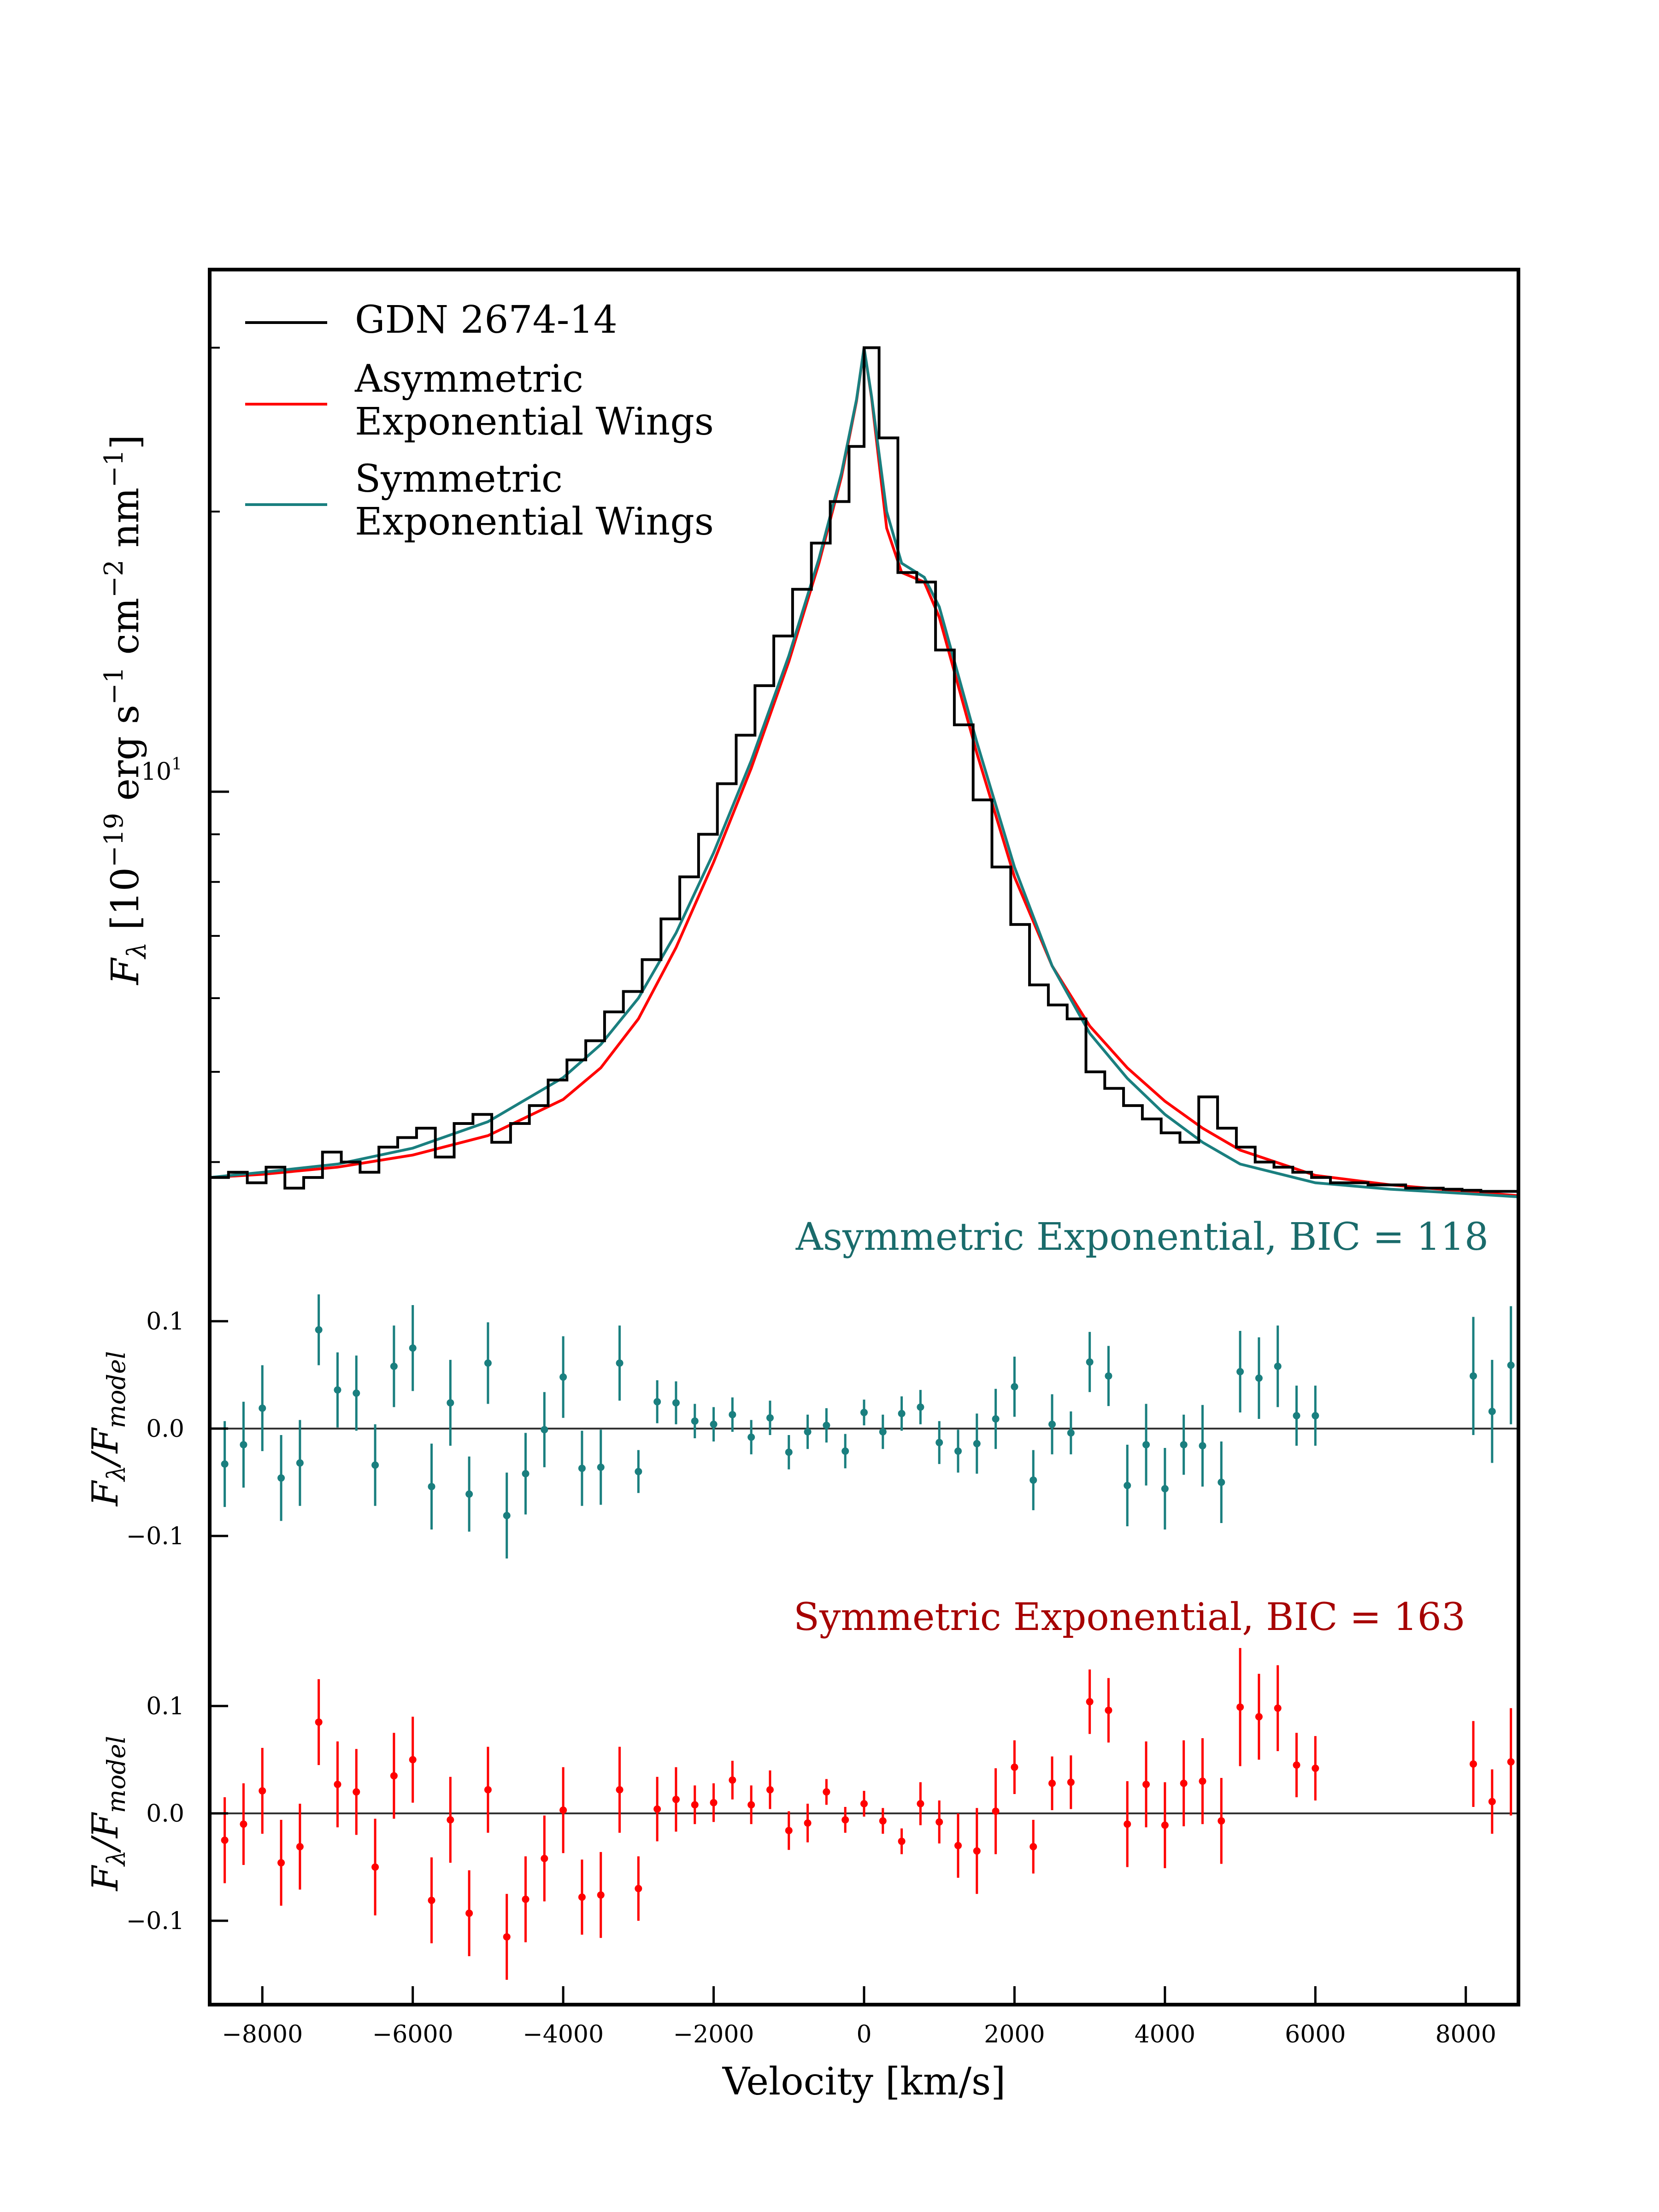  Describe the element at coordinates (105, 1493) in the screenshot. I see `r1-ylabel-f1: F` at that location.